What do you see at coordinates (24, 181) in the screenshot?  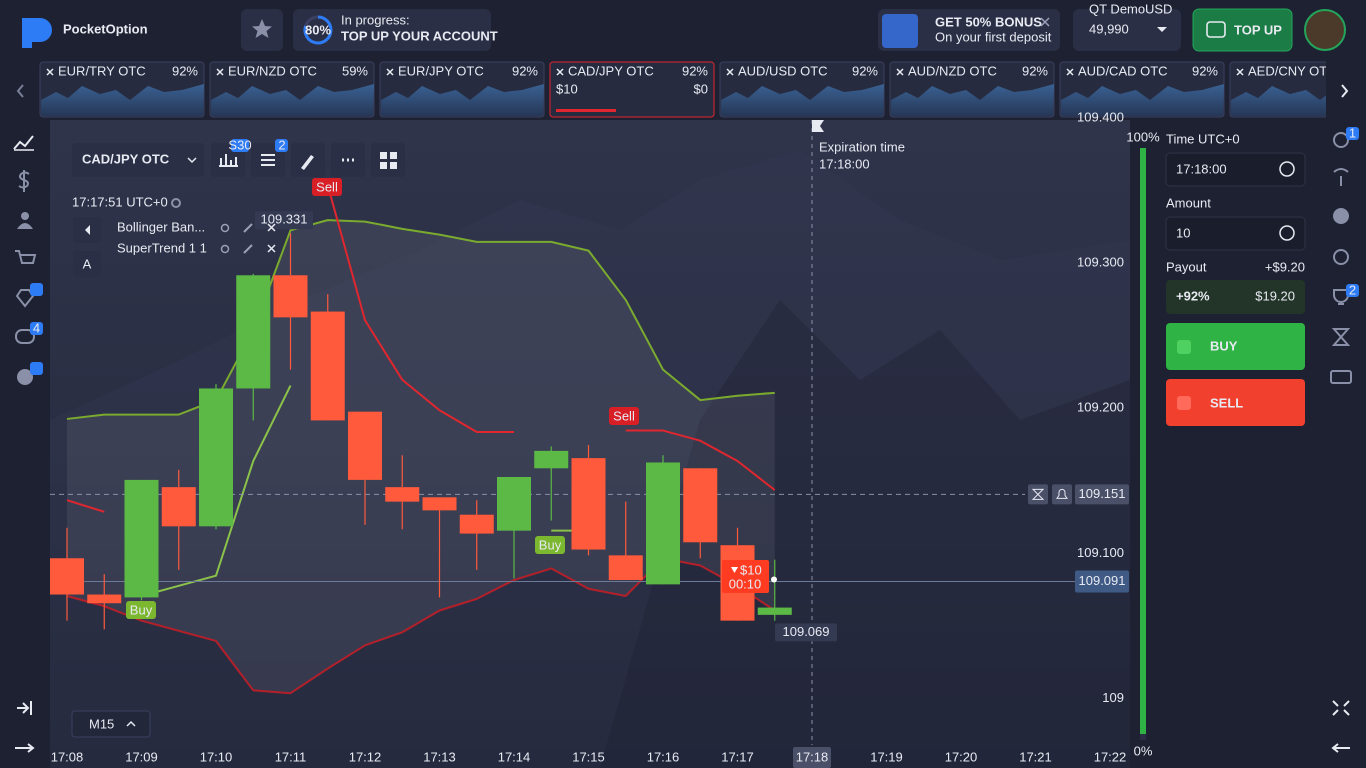 I see `finance-icon` at bounding box center [24, 181].